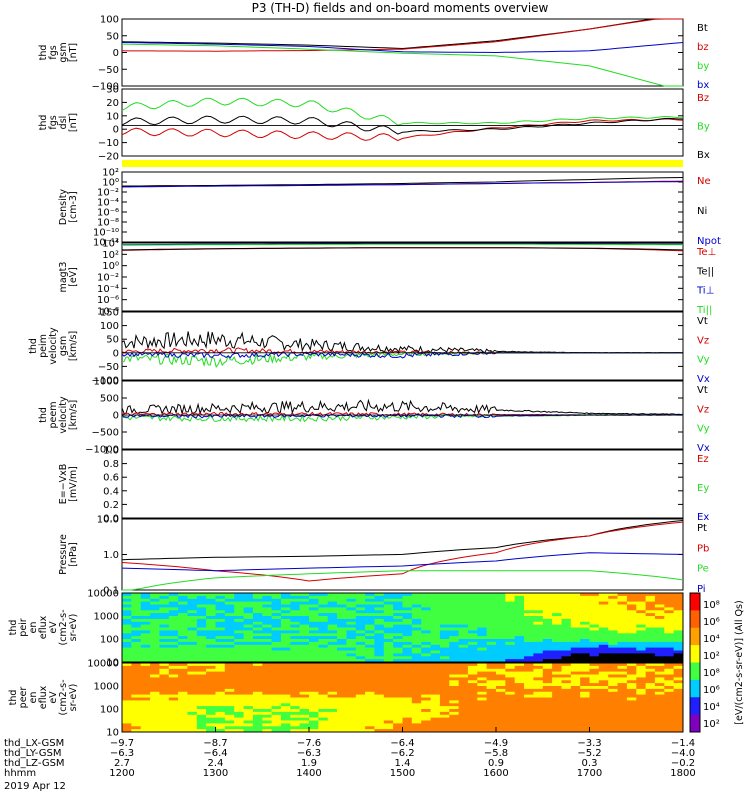 This screenshot has height=800, width=750. What do you see at coordinates (703, 127) in the screenshot?
I see `legend-By: By` at bounding box center [703, 127].